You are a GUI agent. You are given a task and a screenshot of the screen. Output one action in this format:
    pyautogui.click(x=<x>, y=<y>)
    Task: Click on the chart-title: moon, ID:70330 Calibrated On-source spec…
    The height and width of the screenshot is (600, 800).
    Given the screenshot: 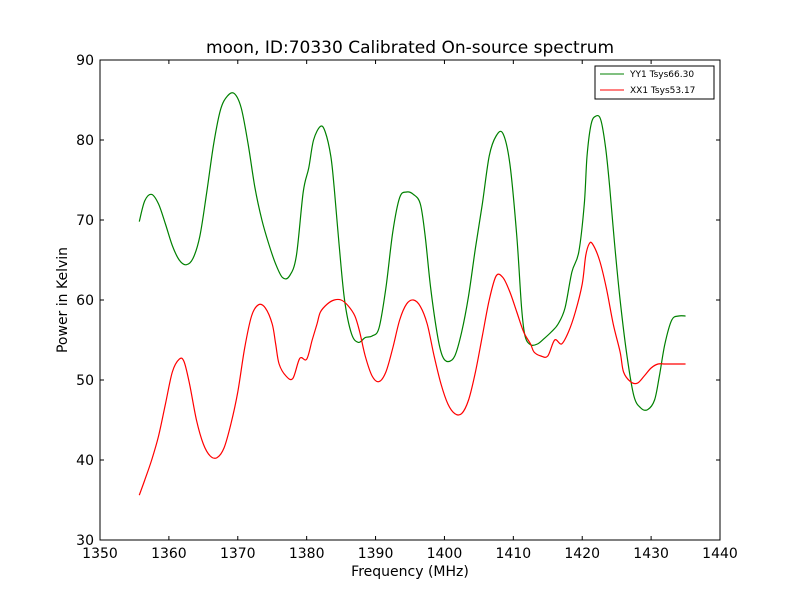 What is the action you would take?
    pyautogui.click(x=410, y=48)
    